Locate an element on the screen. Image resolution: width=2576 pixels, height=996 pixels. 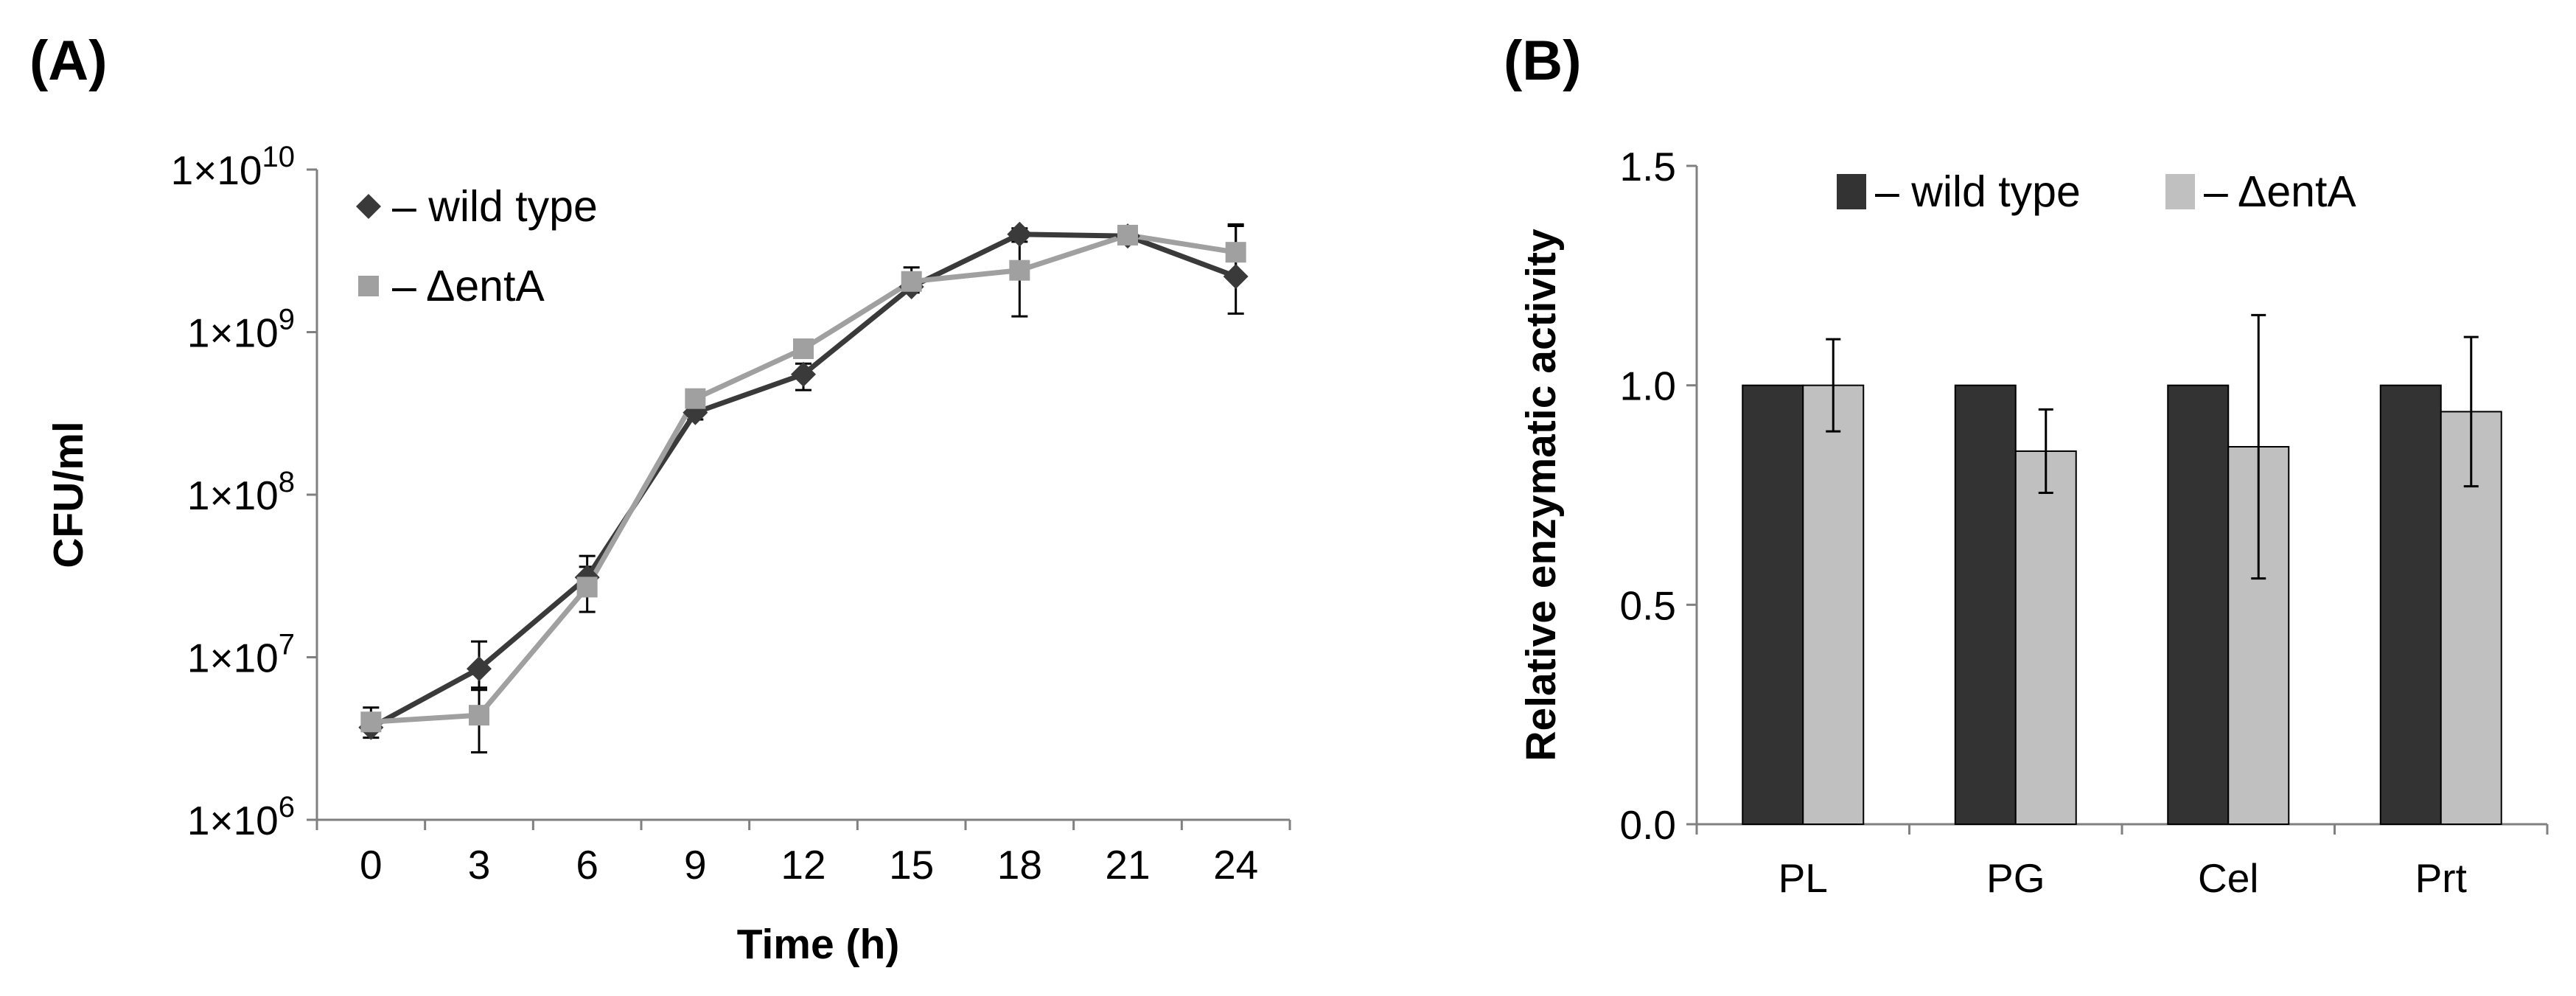
x-tick-label: 6 is located at coordinates (587, 865).